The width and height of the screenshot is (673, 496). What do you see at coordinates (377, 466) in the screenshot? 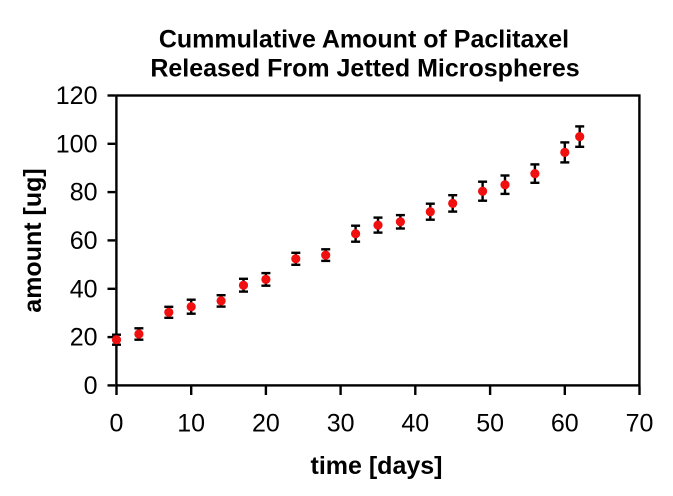
I see `svg-text: time [days]` at bounding box center [377, 466].